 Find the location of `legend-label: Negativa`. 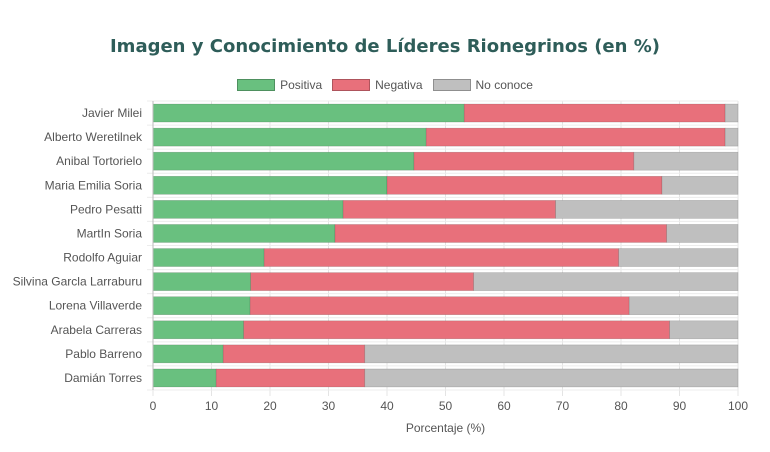

legend-label: Negativa is located at coordinates (399, 85).